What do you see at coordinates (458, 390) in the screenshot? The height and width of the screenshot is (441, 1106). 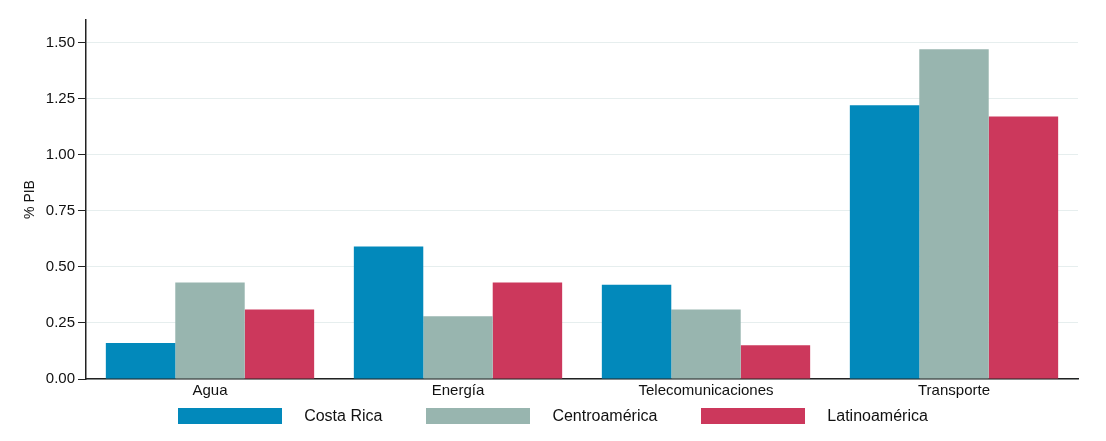 I see `x-tick-label: Energía` at bounding box center [458, 390].